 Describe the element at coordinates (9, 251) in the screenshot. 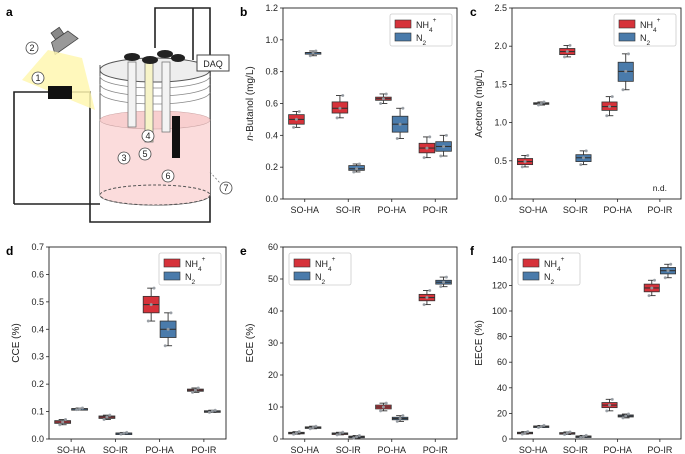

I see `panel-label-d: d` at that location.